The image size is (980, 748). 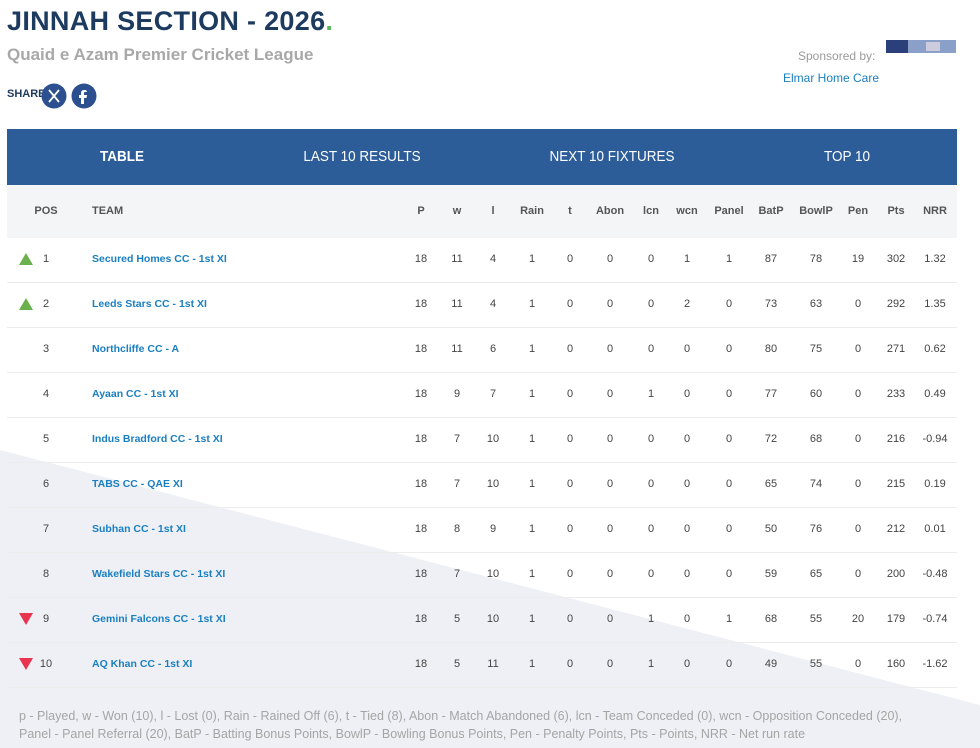 What do you see at coordinates (831, 78) in the screenshot?
I see `sponsor-link: Elmar Home Care` at bounding box center [831, 78].